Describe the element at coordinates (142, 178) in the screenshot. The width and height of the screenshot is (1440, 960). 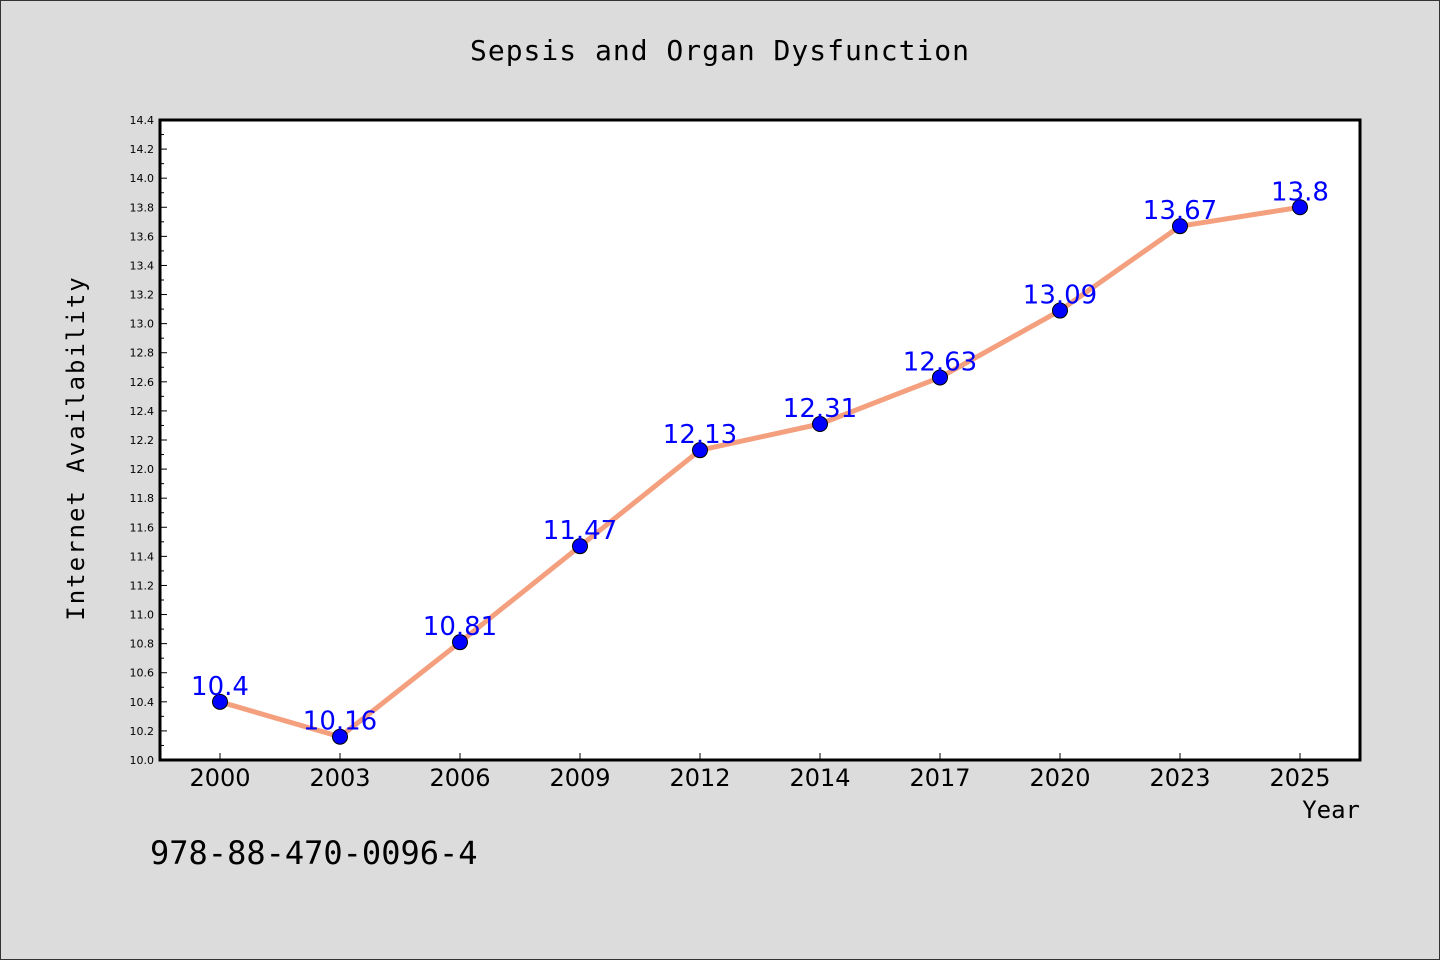
I see `y-tick-label: 14.0` at that location.